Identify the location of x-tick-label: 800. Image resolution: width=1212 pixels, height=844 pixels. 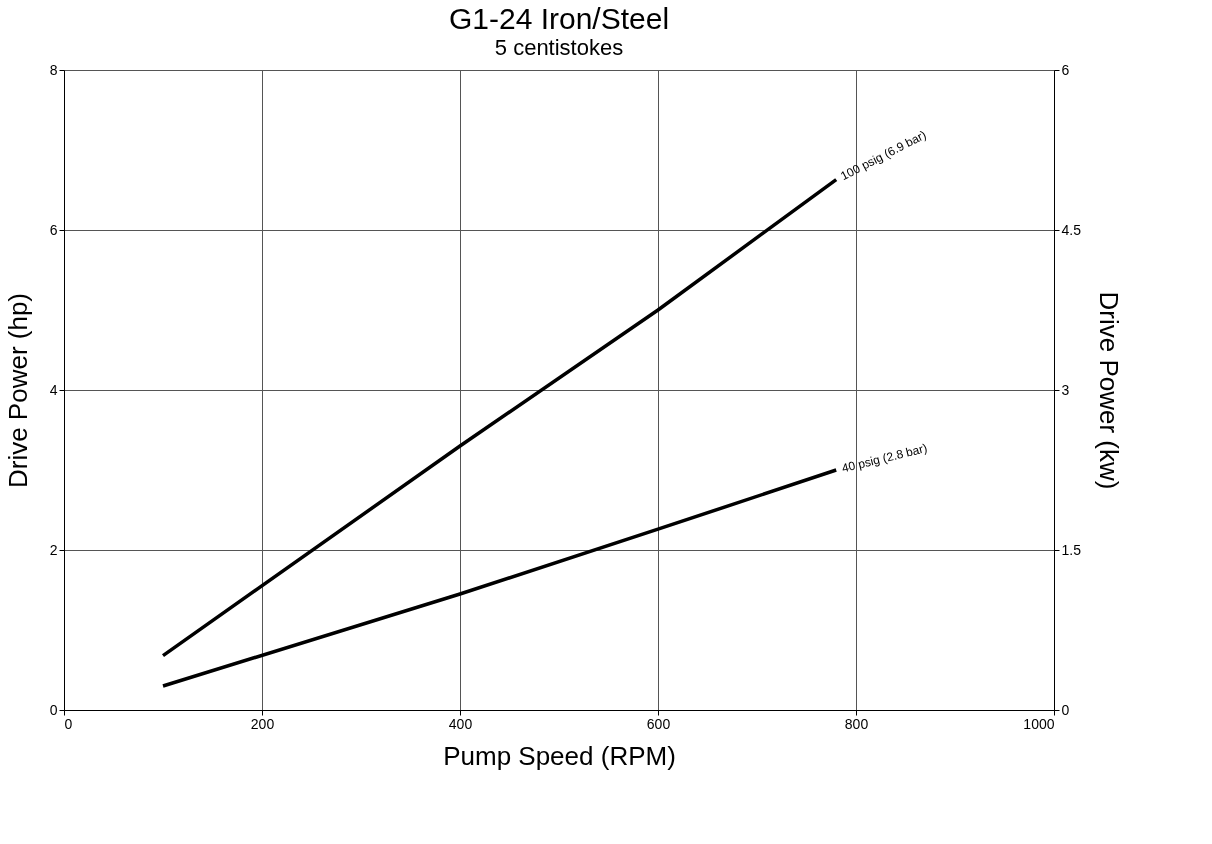
(856, 723).